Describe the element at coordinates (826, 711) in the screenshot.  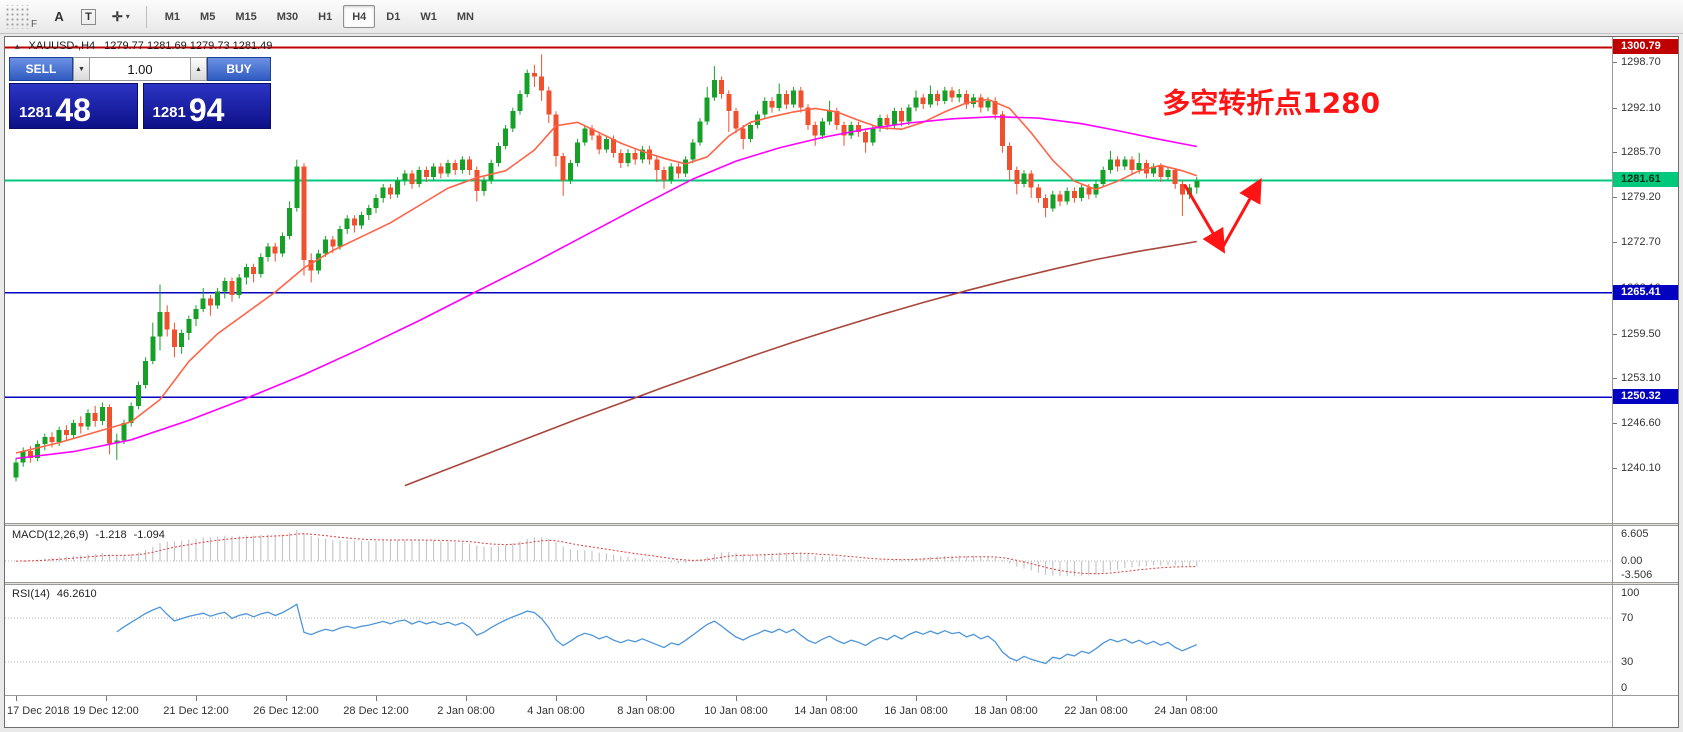
I see `time-axis-label: 14 Jan 08:00` at that location.